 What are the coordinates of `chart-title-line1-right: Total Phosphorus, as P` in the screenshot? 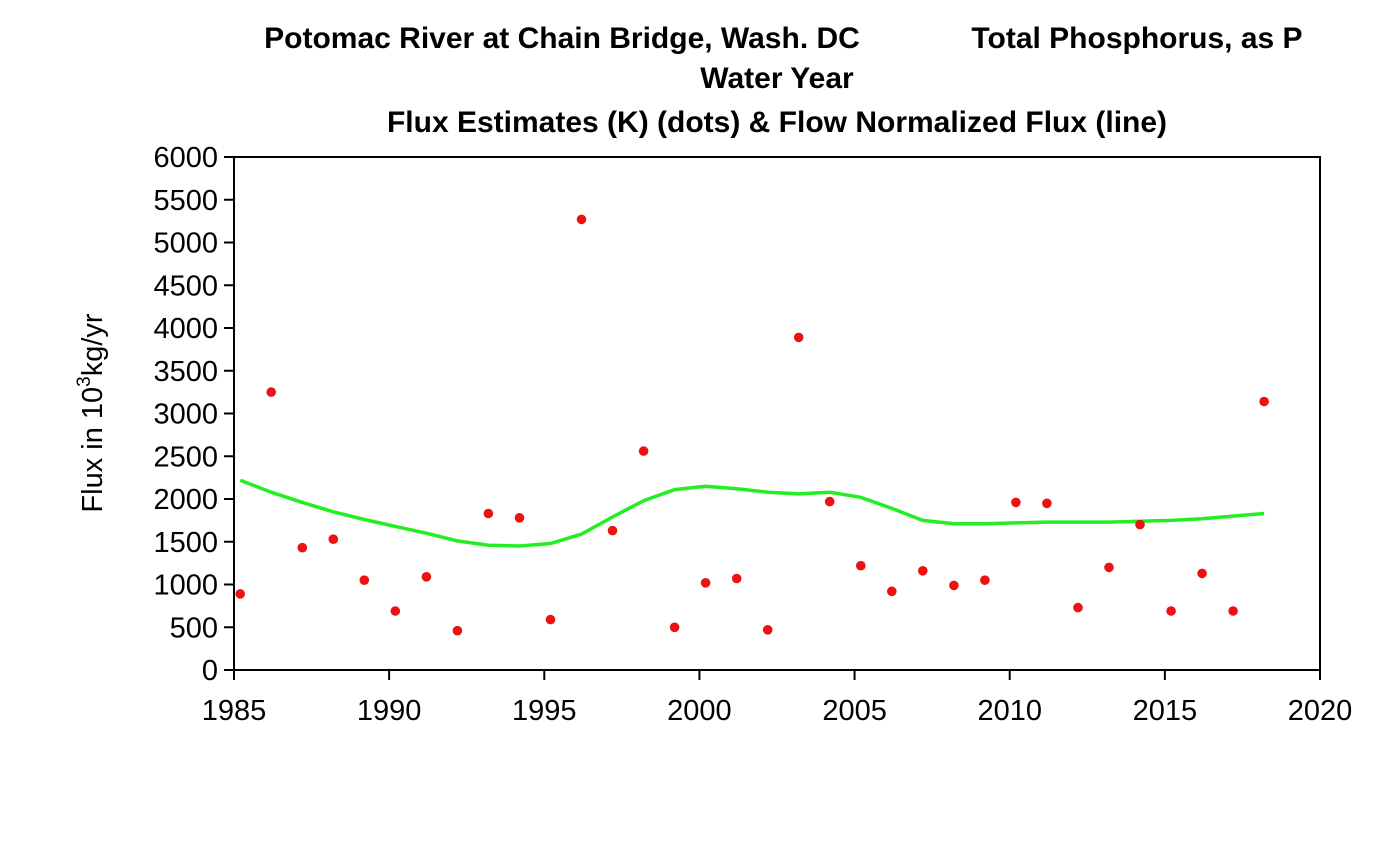 It's located at (1136, 38).